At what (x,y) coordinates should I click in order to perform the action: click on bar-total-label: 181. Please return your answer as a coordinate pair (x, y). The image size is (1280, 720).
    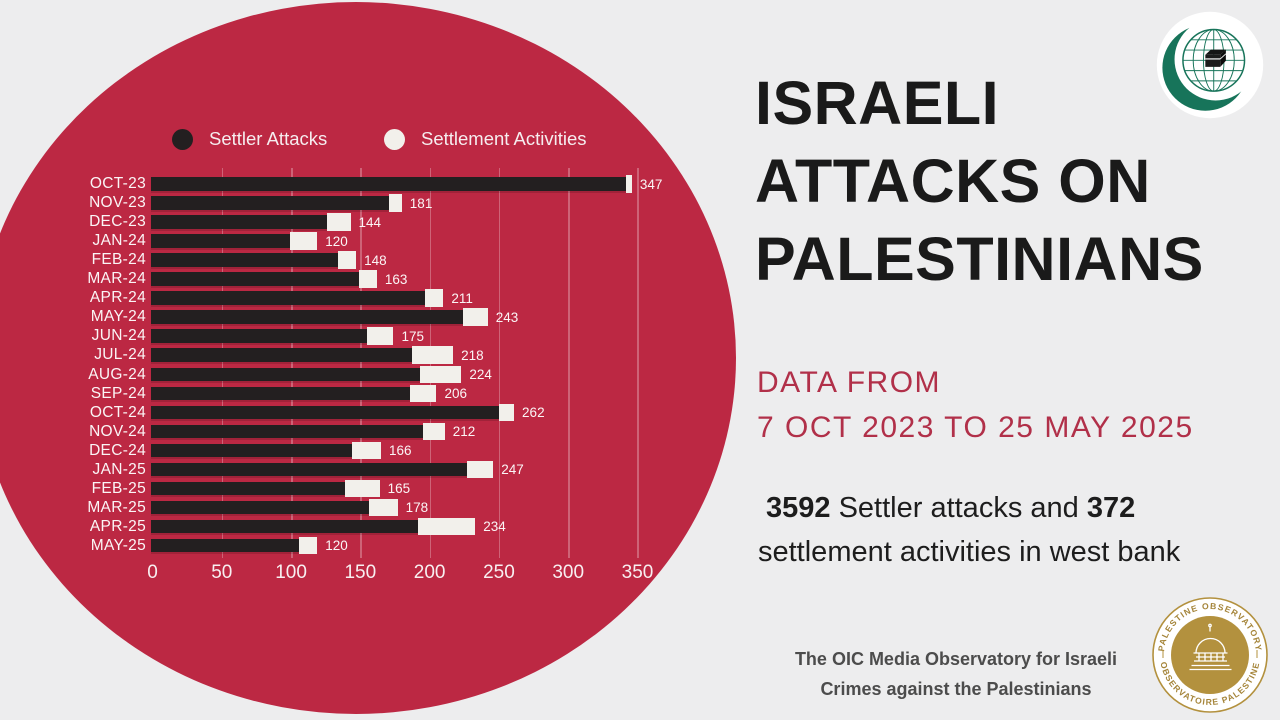
    Looking at the image, I should click on (421, 203).